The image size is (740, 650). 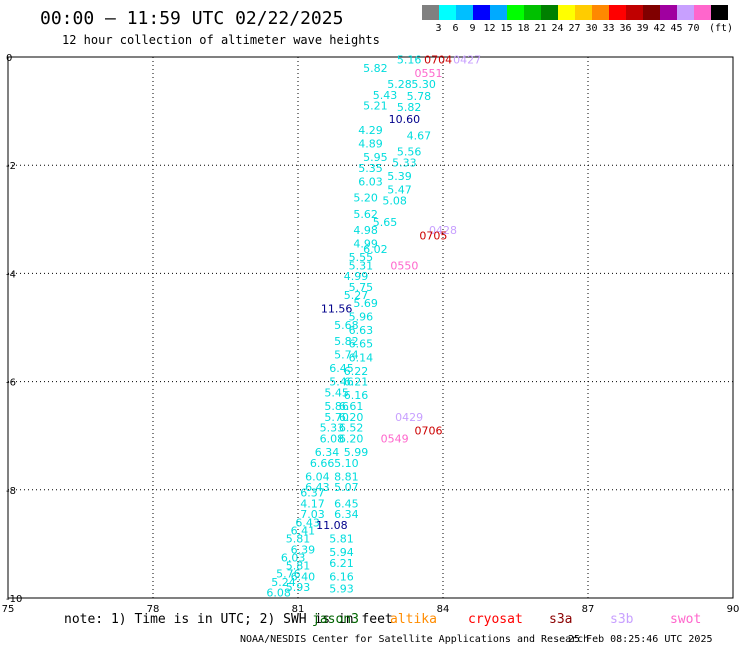 I want to click on wave-height-label: 6.43, so click(x=317, y=487).